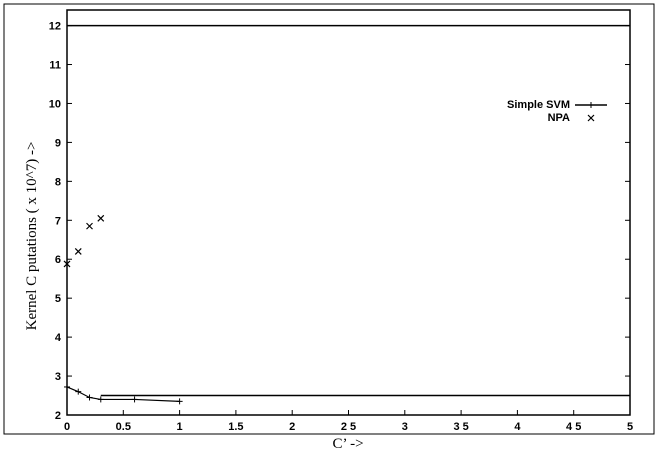  Describe the element at coordinates (123, 427) in the screenshot. I see `x-tick-label-1: 0.5` at that location.